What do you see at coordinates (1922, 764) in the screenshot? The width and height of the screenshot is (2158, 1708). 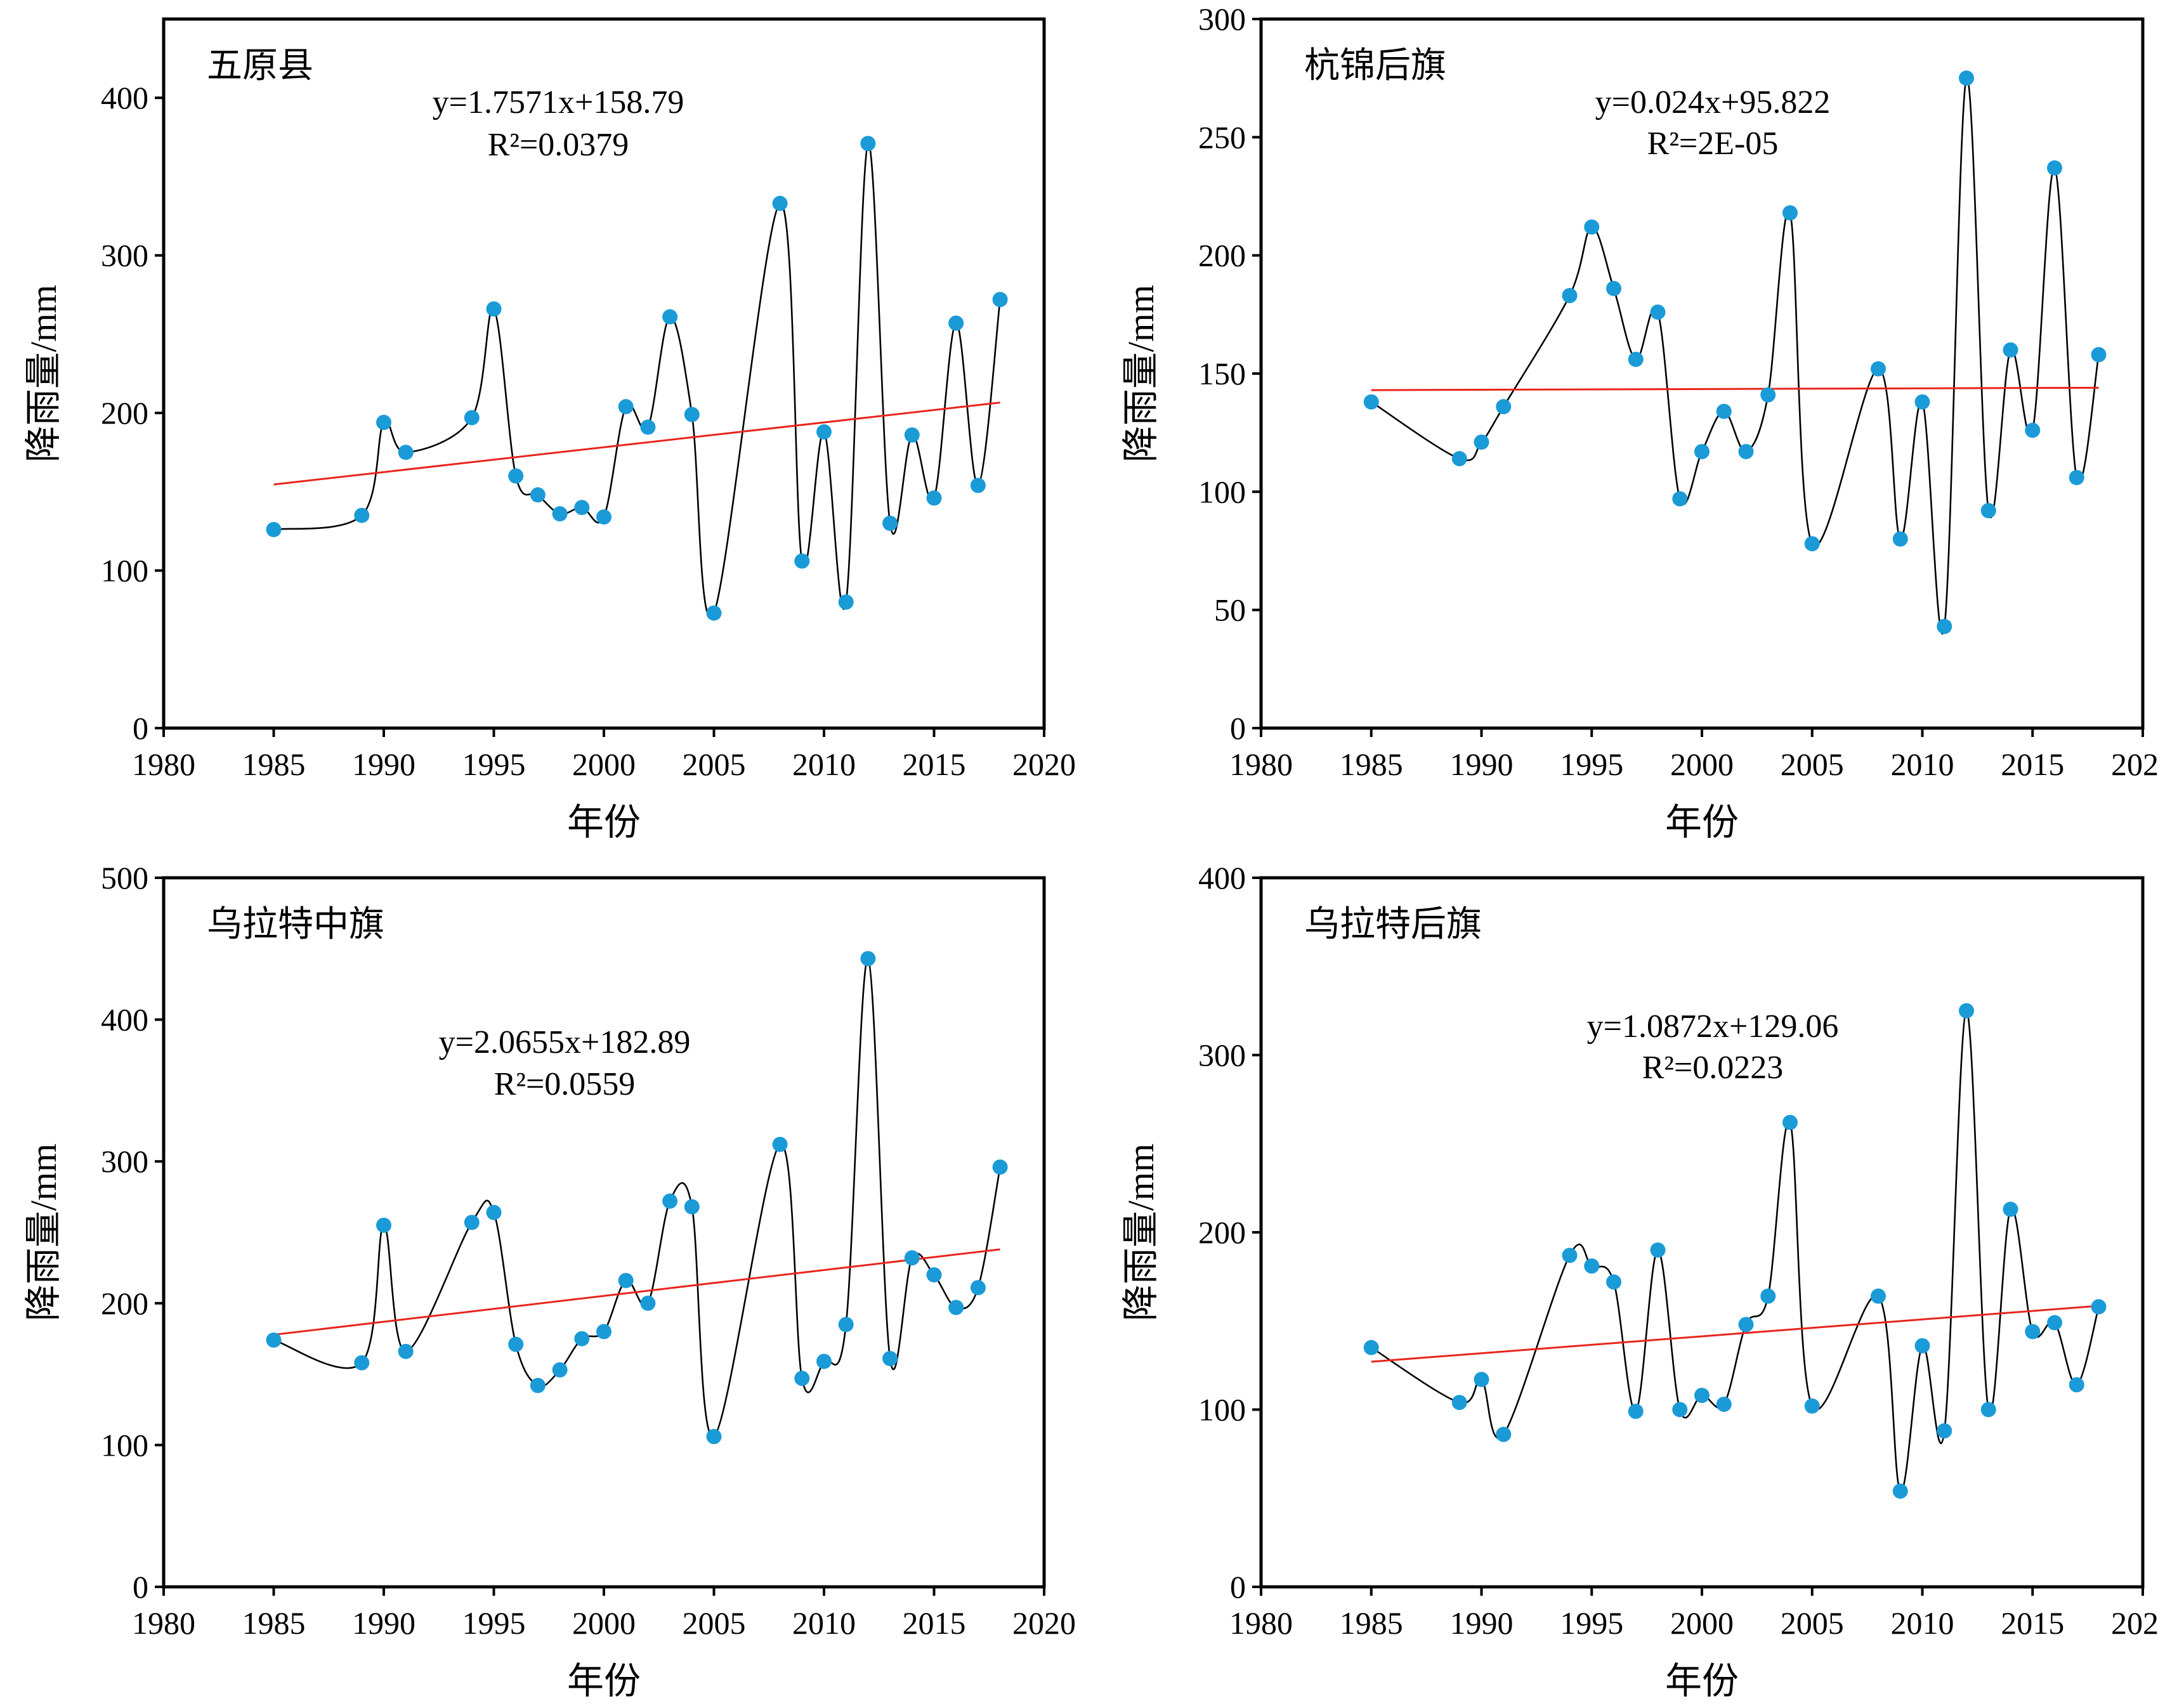 I see `x-tick-label: 2010` at bounding box center [1922, 764].